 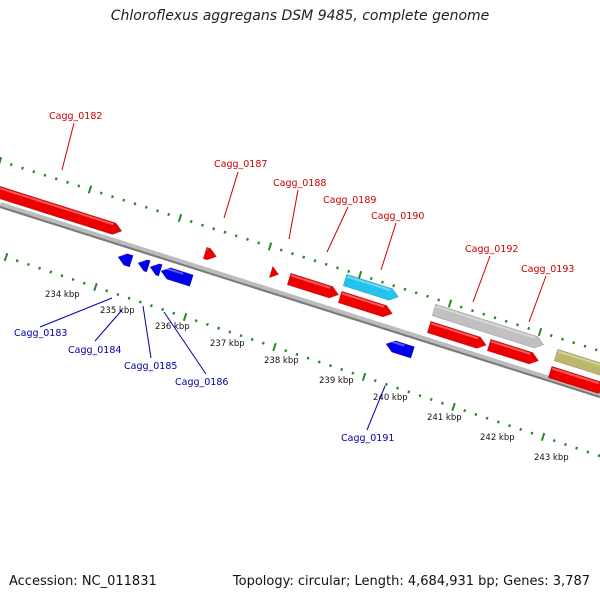 I want to click on gene-arrow-cagg-0188-shape, so click(x=274, y=272).